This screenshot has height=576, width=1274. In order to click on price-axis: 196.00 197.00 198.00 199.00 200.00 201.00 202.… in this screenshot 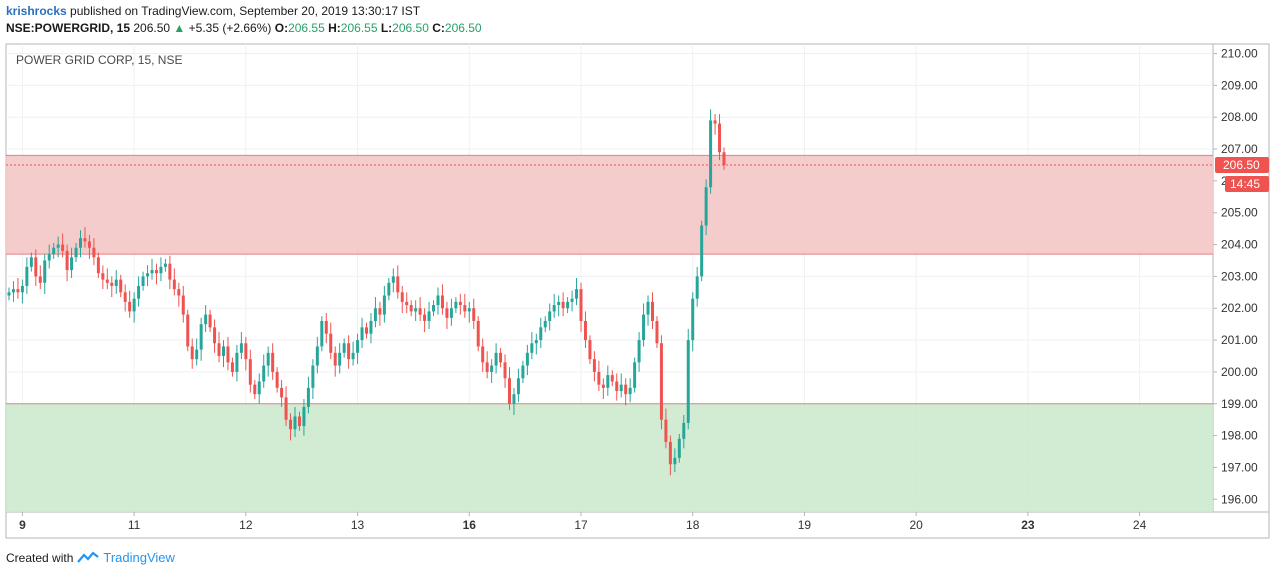, I will do `click(1235, 277)`.